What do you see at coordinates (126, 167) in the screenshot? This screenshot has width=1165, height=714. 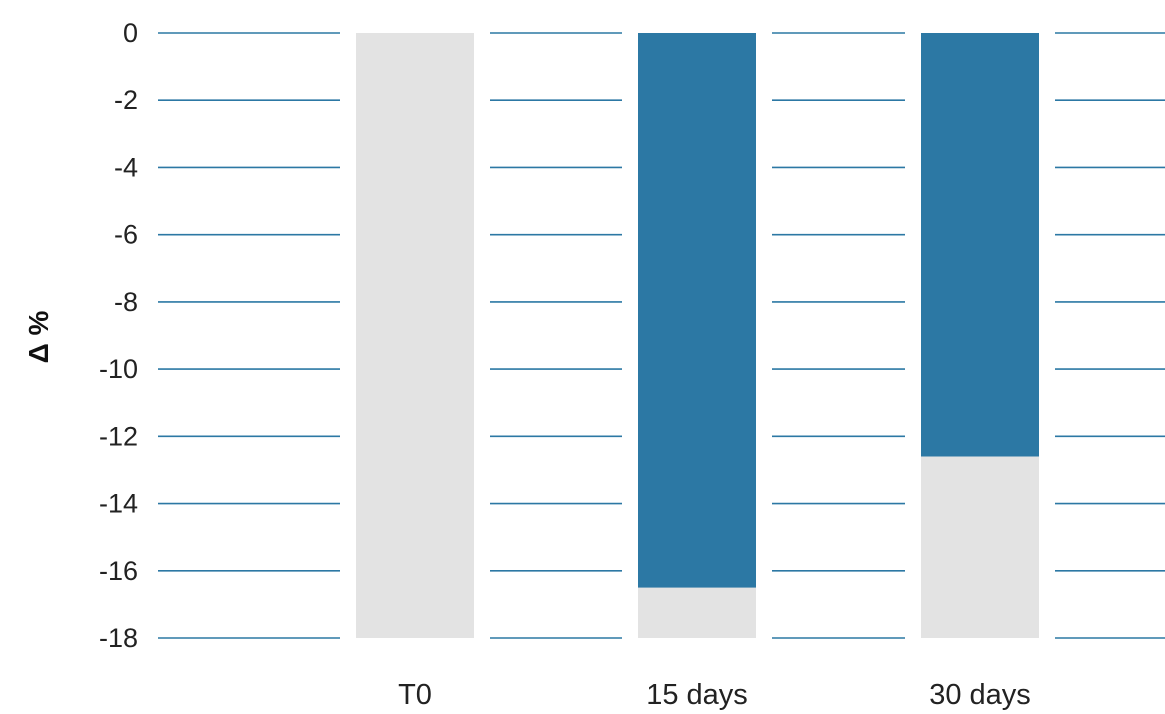 I see `y-tick-label: -4` at bounding box center [126, 167].